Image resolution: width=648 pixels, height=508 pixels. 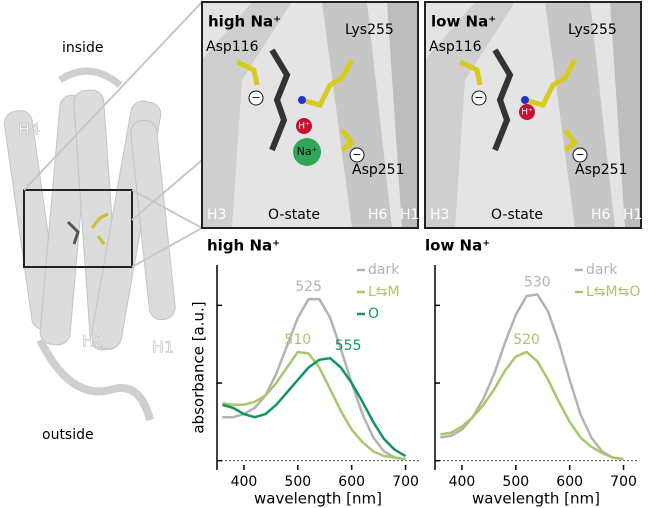 What do you see at coordinates (457, 246) in the screenshot?
I see `chart-title: low Na⁺` at bounding box center [457, 246].